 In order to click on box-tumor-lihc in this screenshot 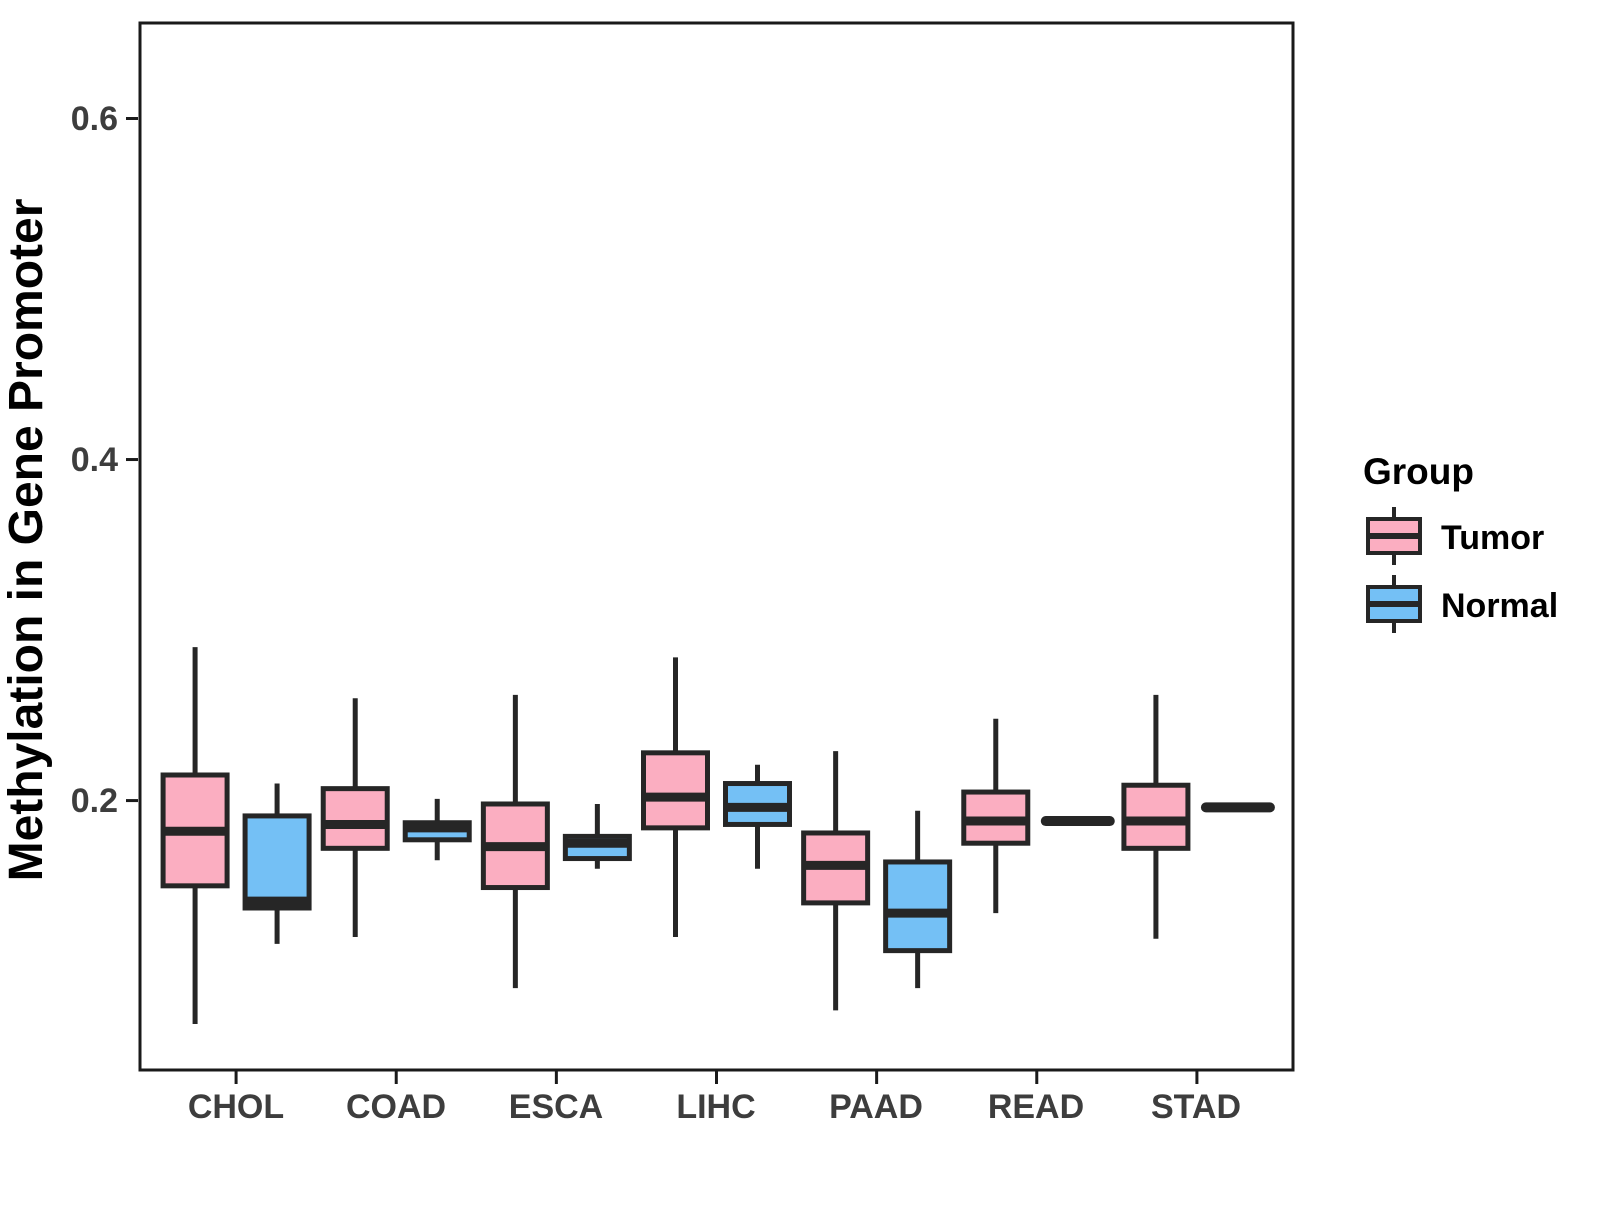, I will do `click(675, 790)`.